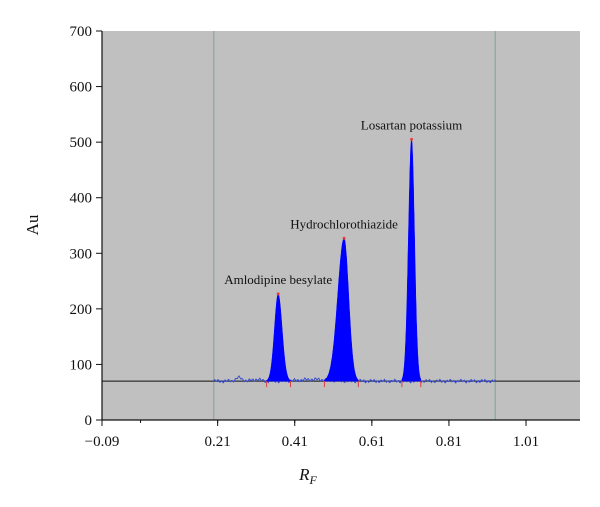 The width and height of the screenshot is (600, 507). What do you see at coordinates (278, 279) in the screenshot?
I see `peak-1-label: Amlodipine besylate` at bounding box center [278, 279].